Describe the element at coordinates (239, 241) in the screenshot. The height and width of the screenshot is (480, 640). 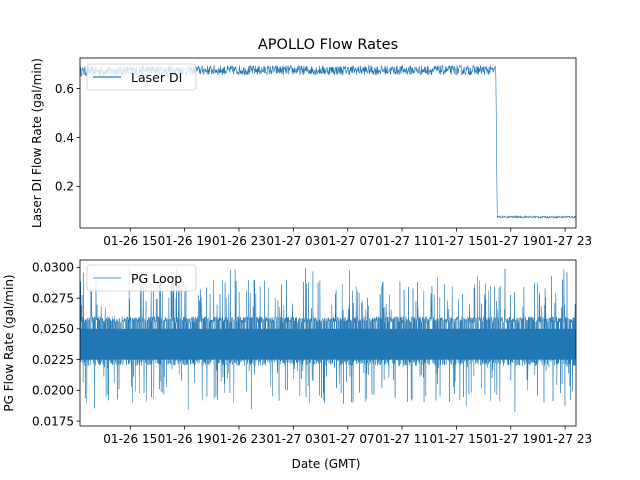
I see `laser-di-x-tick-label: 01-26 23` at that location.